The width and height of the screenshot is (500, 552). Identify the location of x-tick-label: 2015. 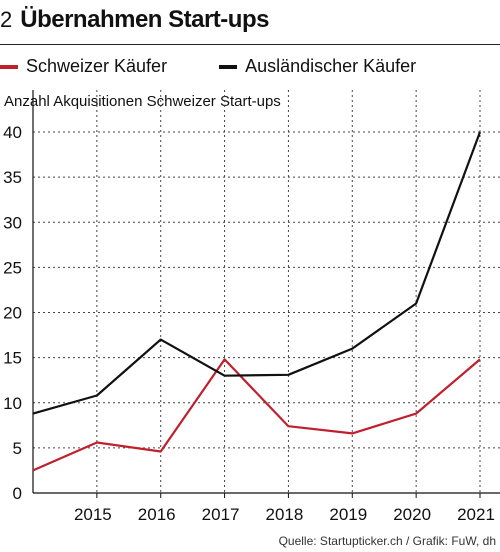
(93, 514).